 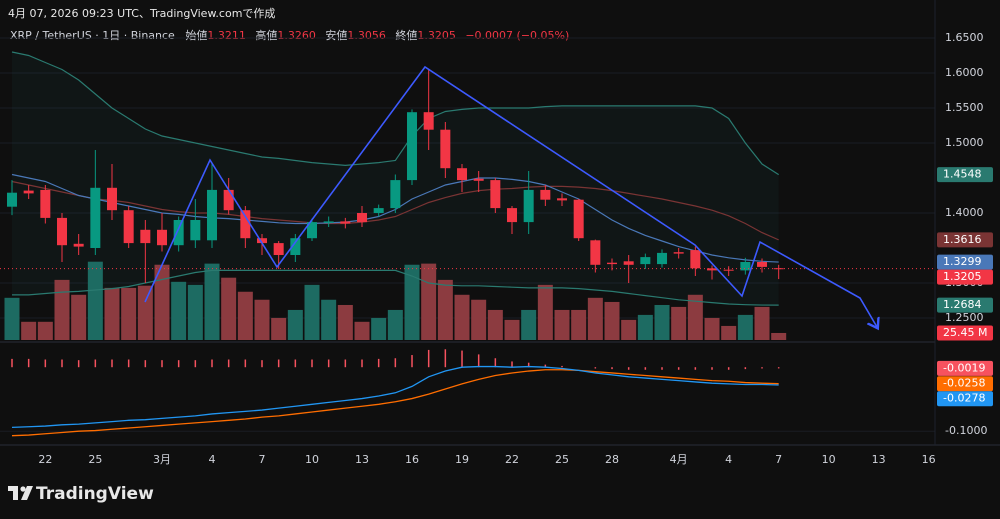 I want to click on logo: TradingView, so click(x=95, y=494).